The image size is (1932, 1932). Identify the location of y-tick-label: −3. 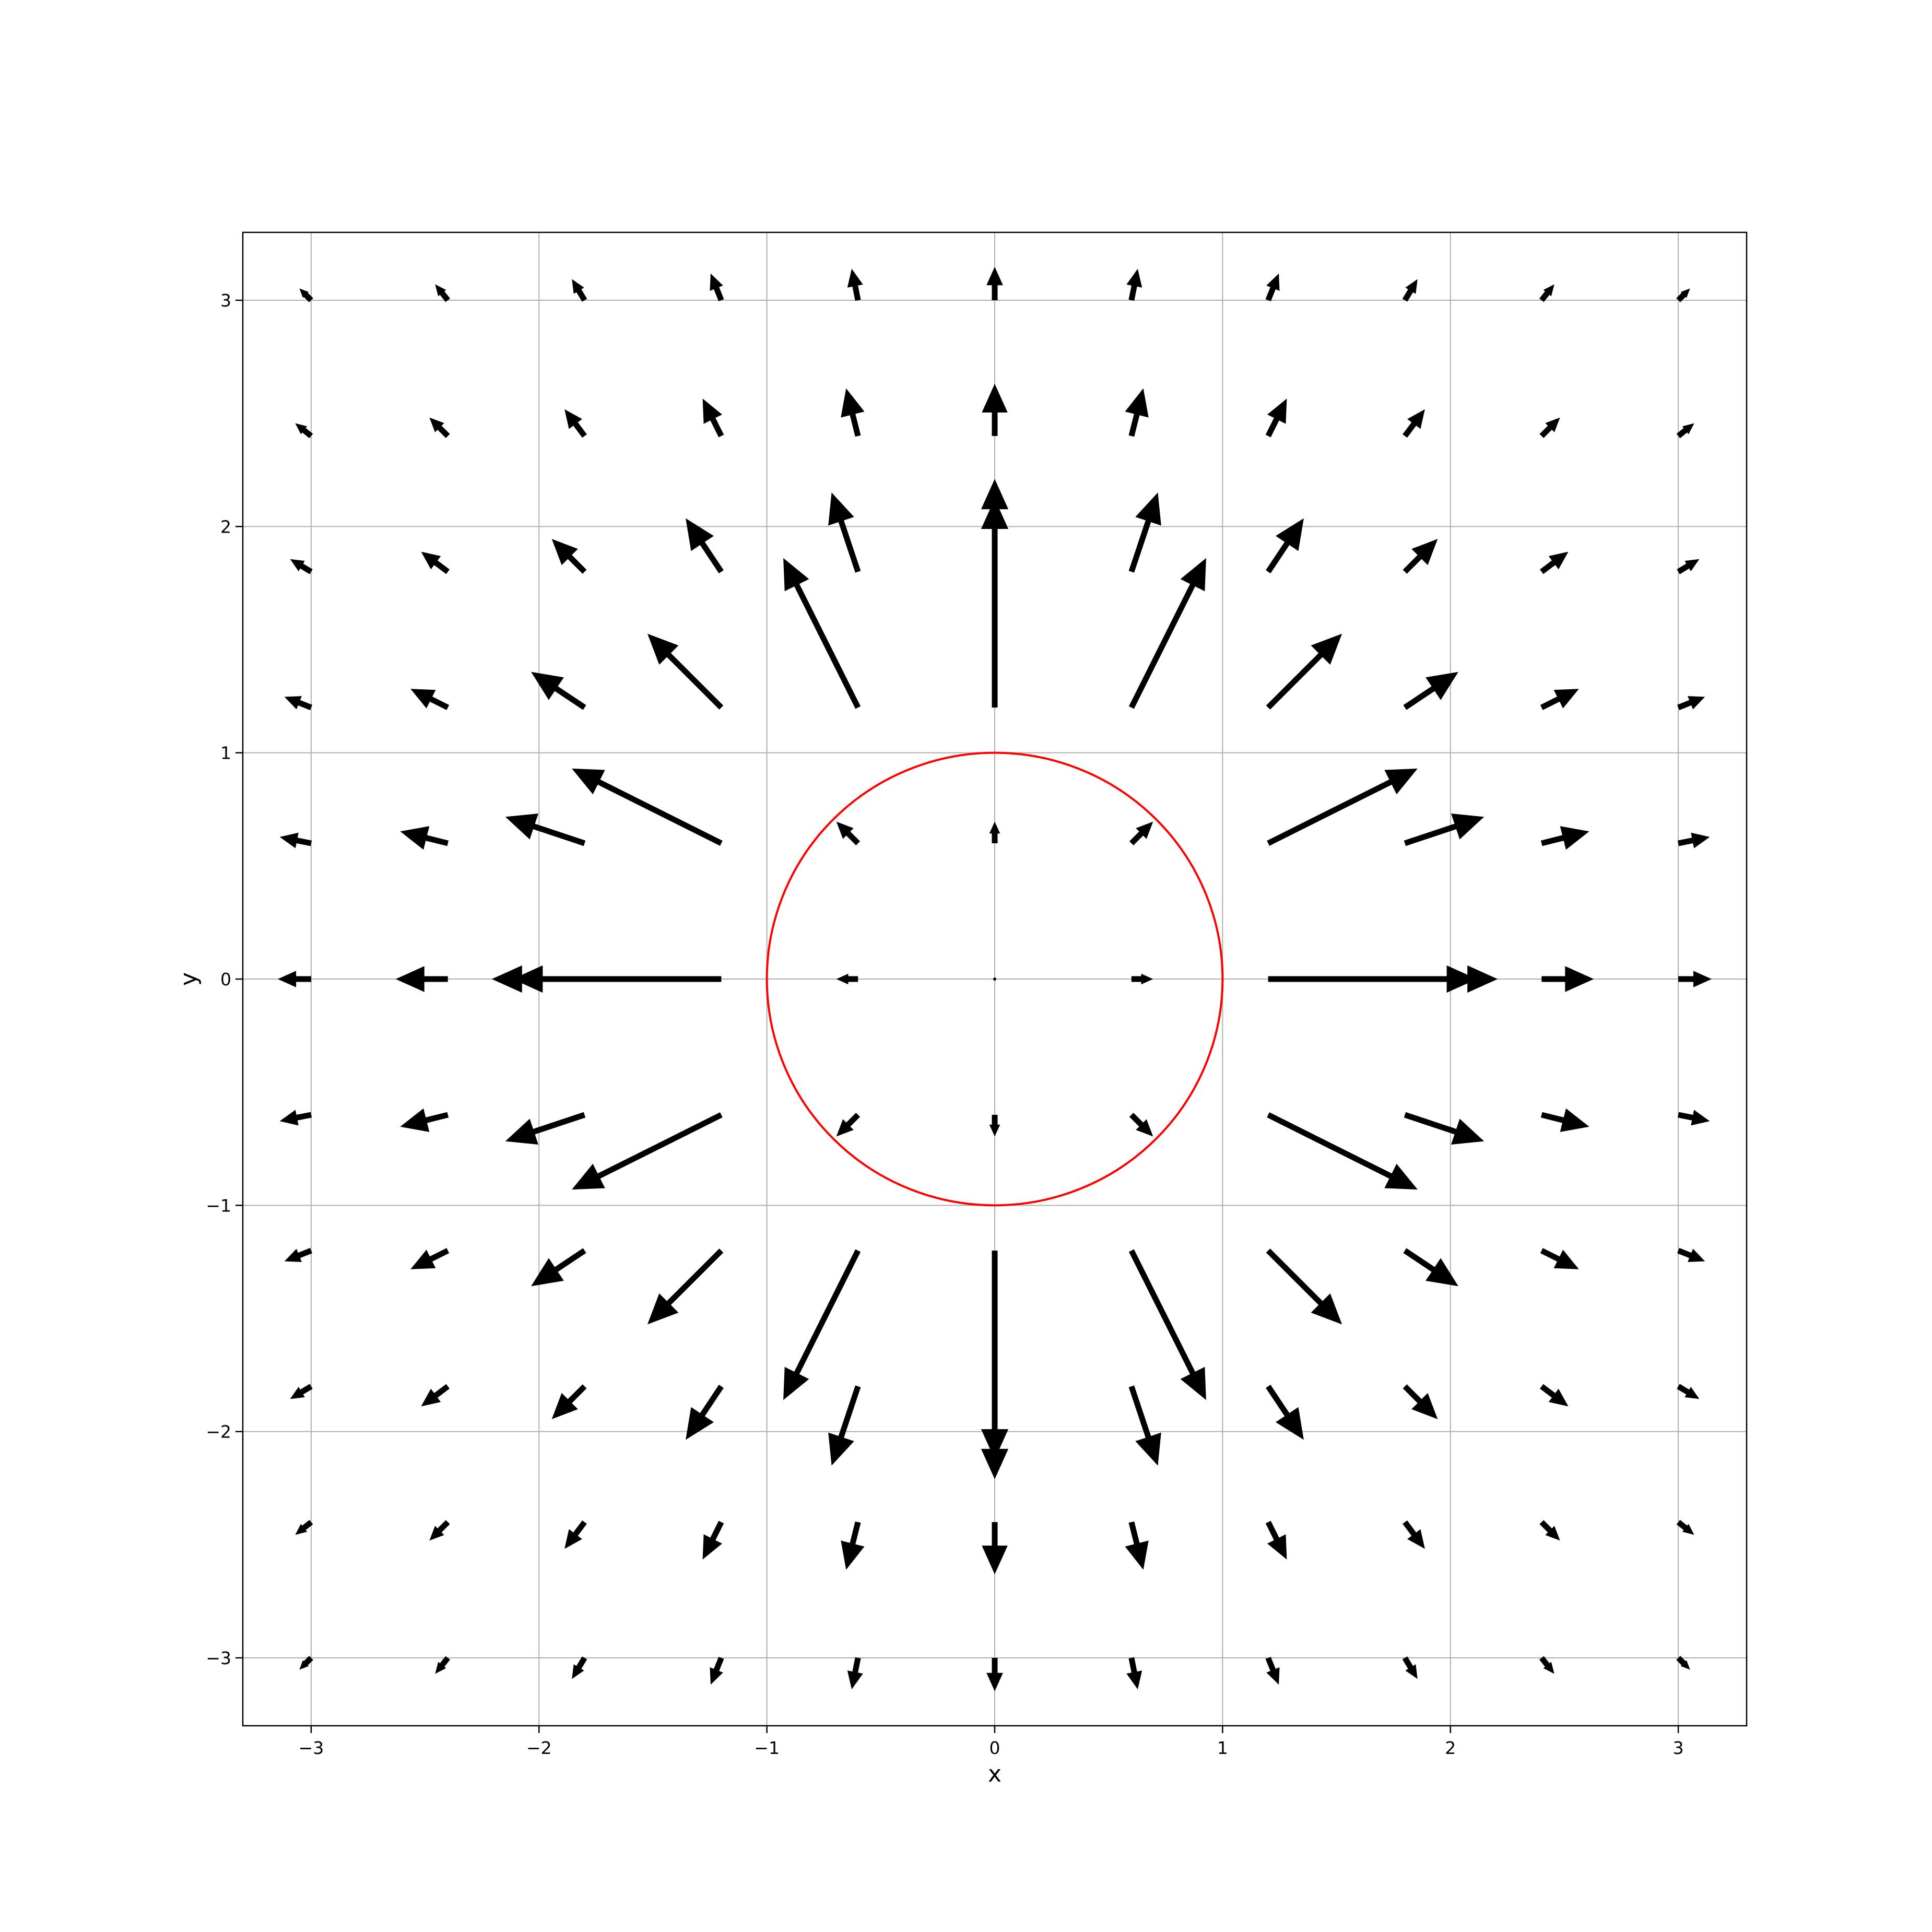
(218, 1658).